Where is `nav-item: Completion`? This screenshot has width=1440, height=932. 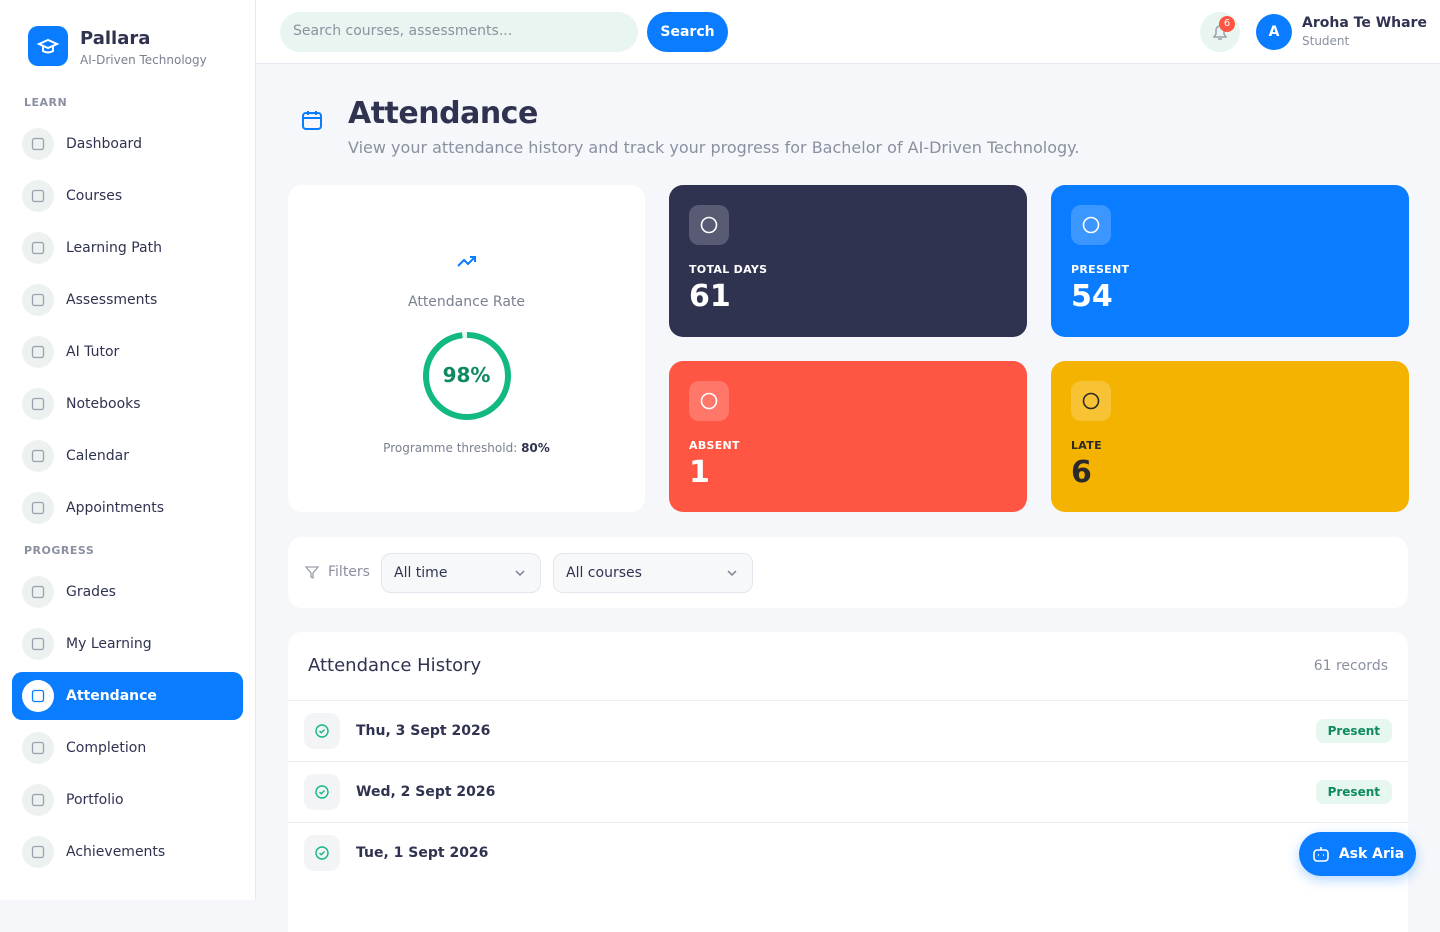 nav-item: Completion is located at coordinates (127, 748).